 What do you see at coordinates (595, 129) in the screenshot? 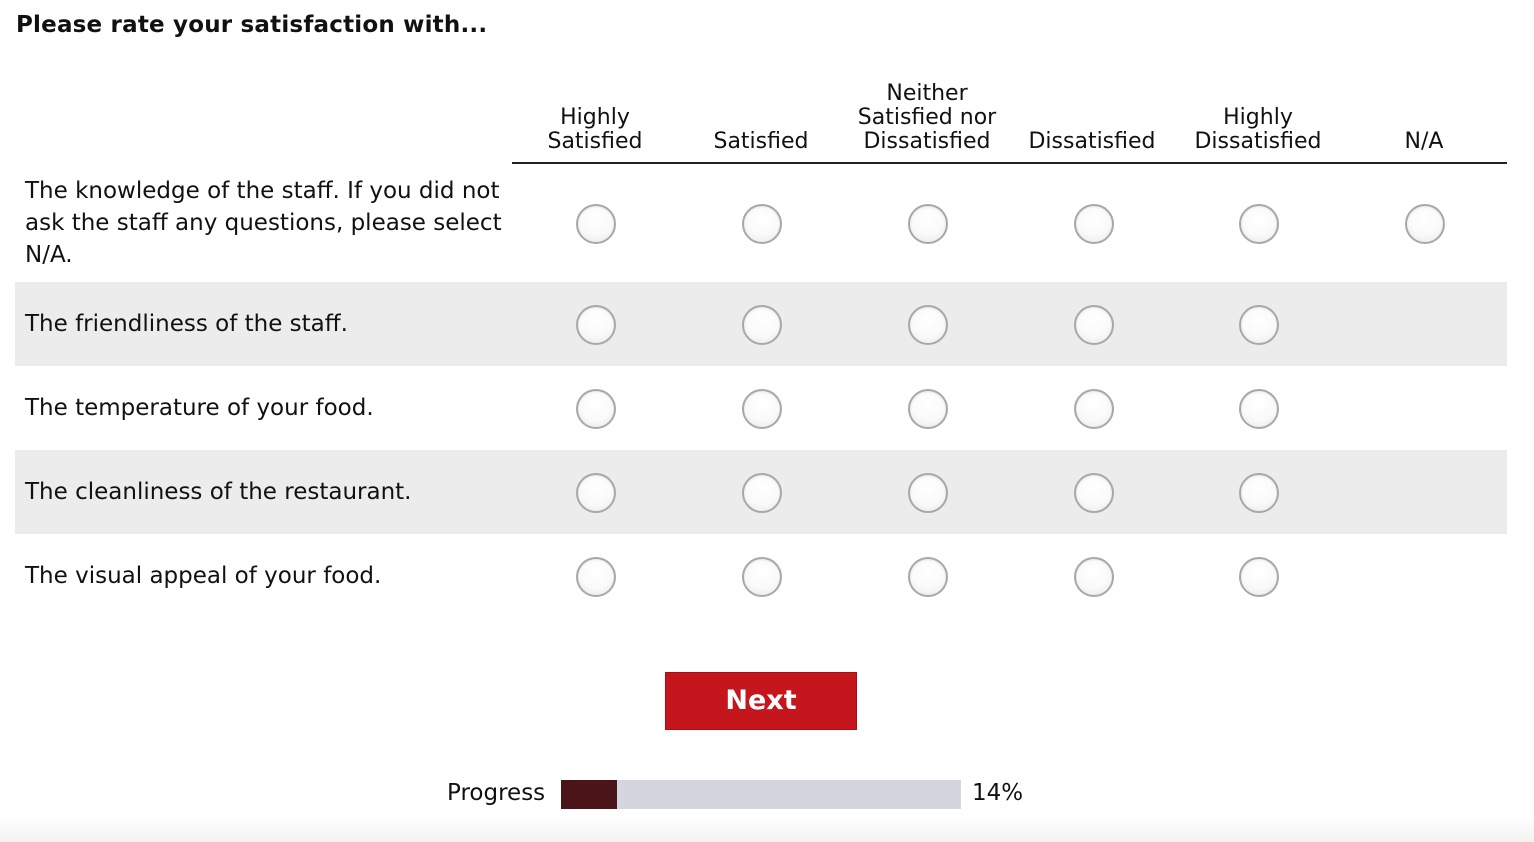
I see `column-header-highly-satisfied: Highly Satisfied` at bounding box center [595, 129].